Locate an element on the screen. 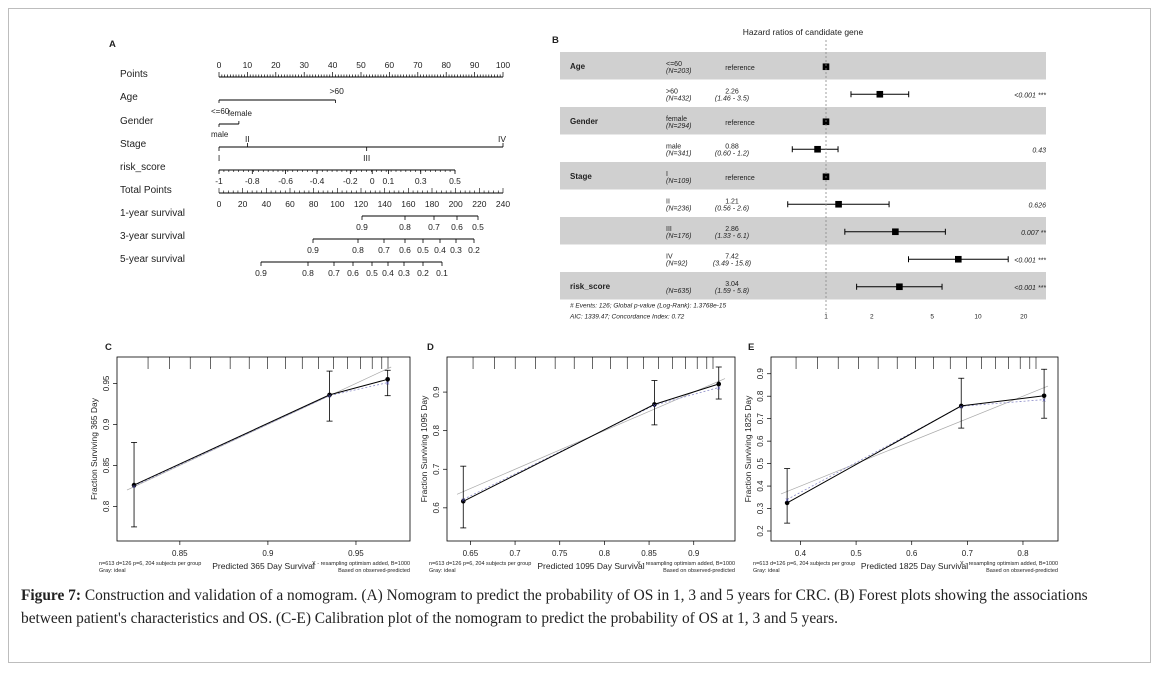 This screenshot has width=1161, height=673. y-axis-label: Fraction Surviving 1825 Day is located at coordinates (748, 449).